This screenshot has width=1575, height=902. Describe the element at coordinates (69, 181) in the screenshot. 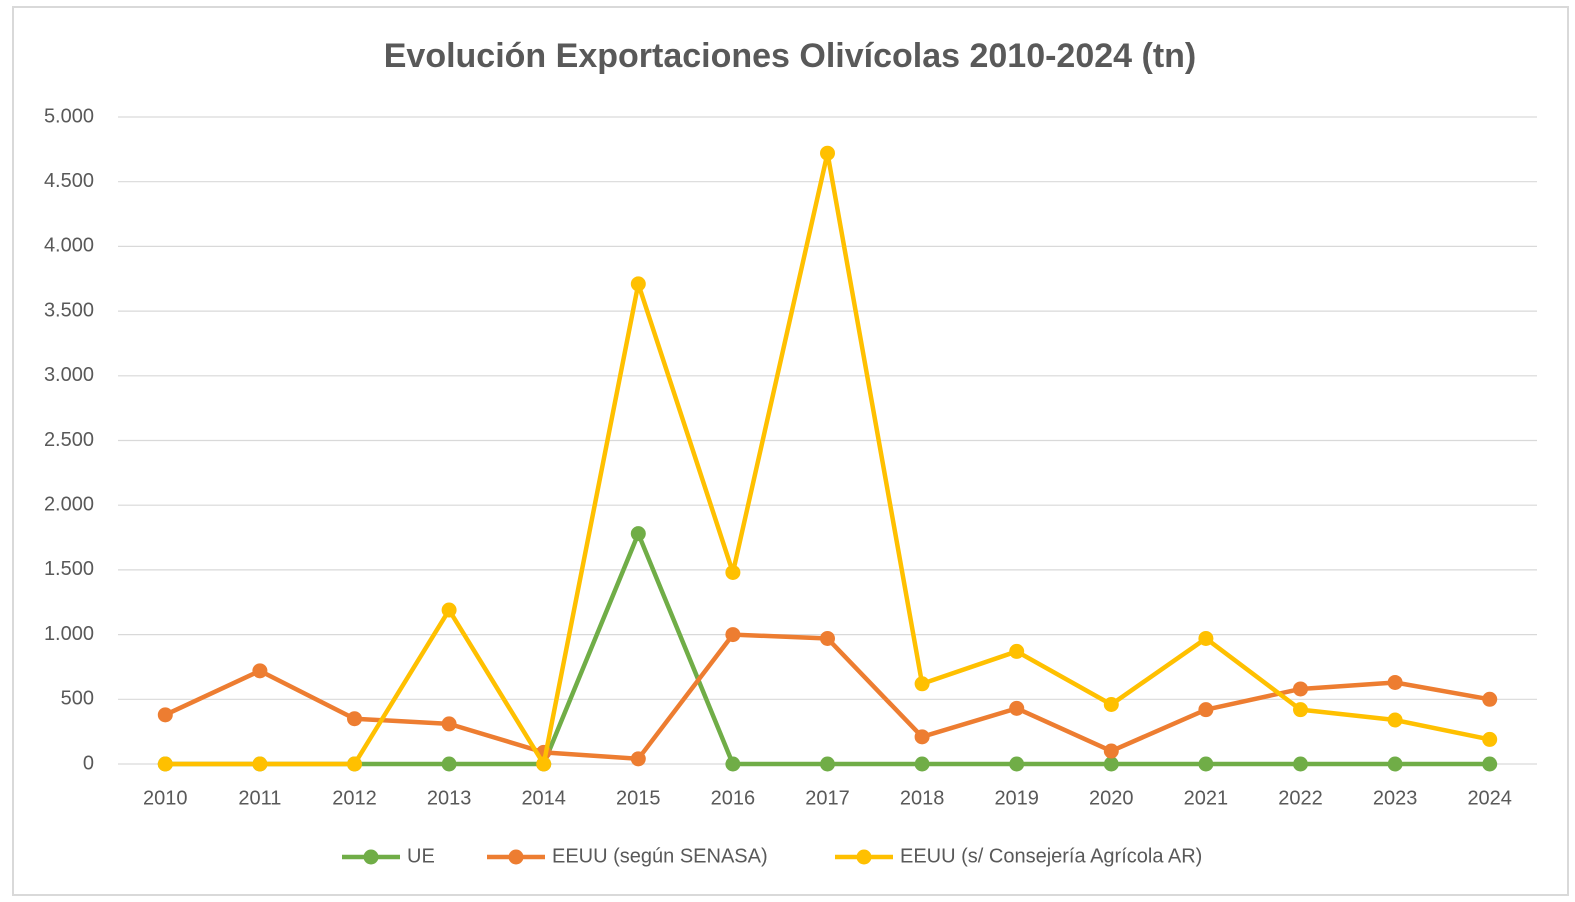

I see `y-tick-label: 4.500` at that location.